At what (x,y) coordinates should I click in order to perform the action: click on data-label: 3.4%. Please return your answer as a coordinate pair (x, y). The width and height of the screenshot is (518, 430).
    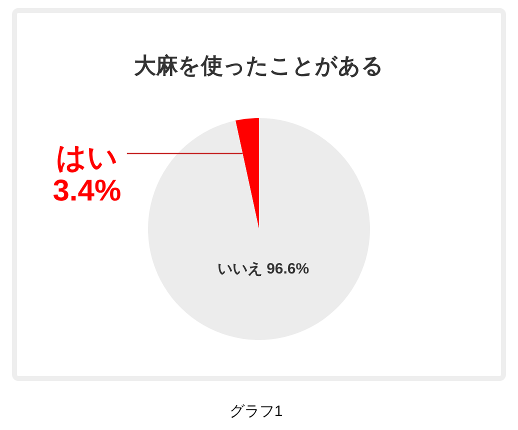
    Looking at the image, I should click on (87, 191).